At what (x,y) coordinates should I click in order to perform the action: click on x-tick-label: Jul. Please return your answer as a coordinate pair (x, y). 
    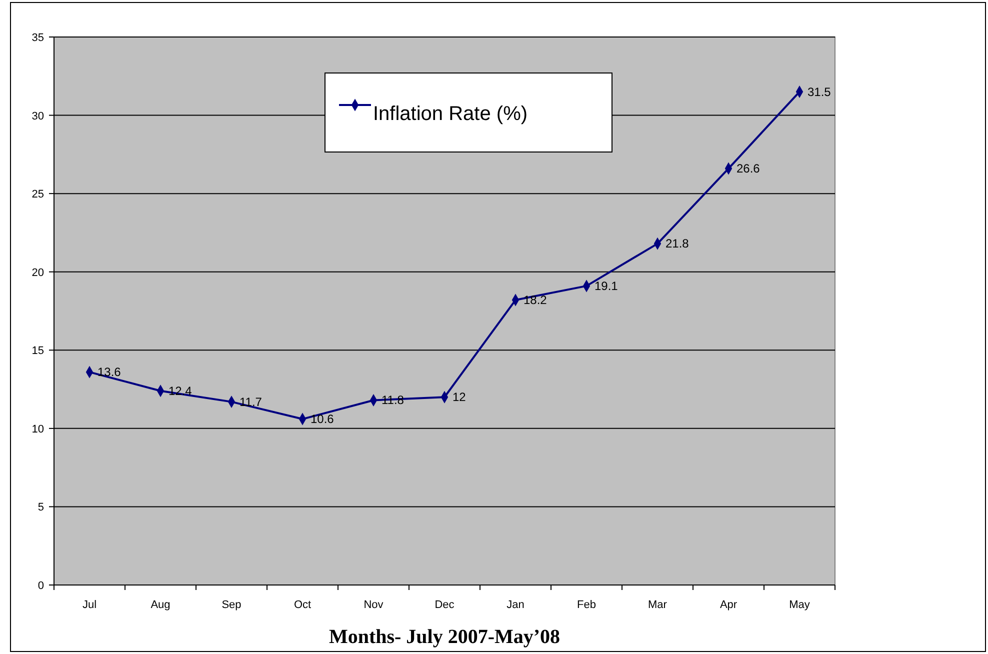
    Looking at the image, I should click on (89, 605).